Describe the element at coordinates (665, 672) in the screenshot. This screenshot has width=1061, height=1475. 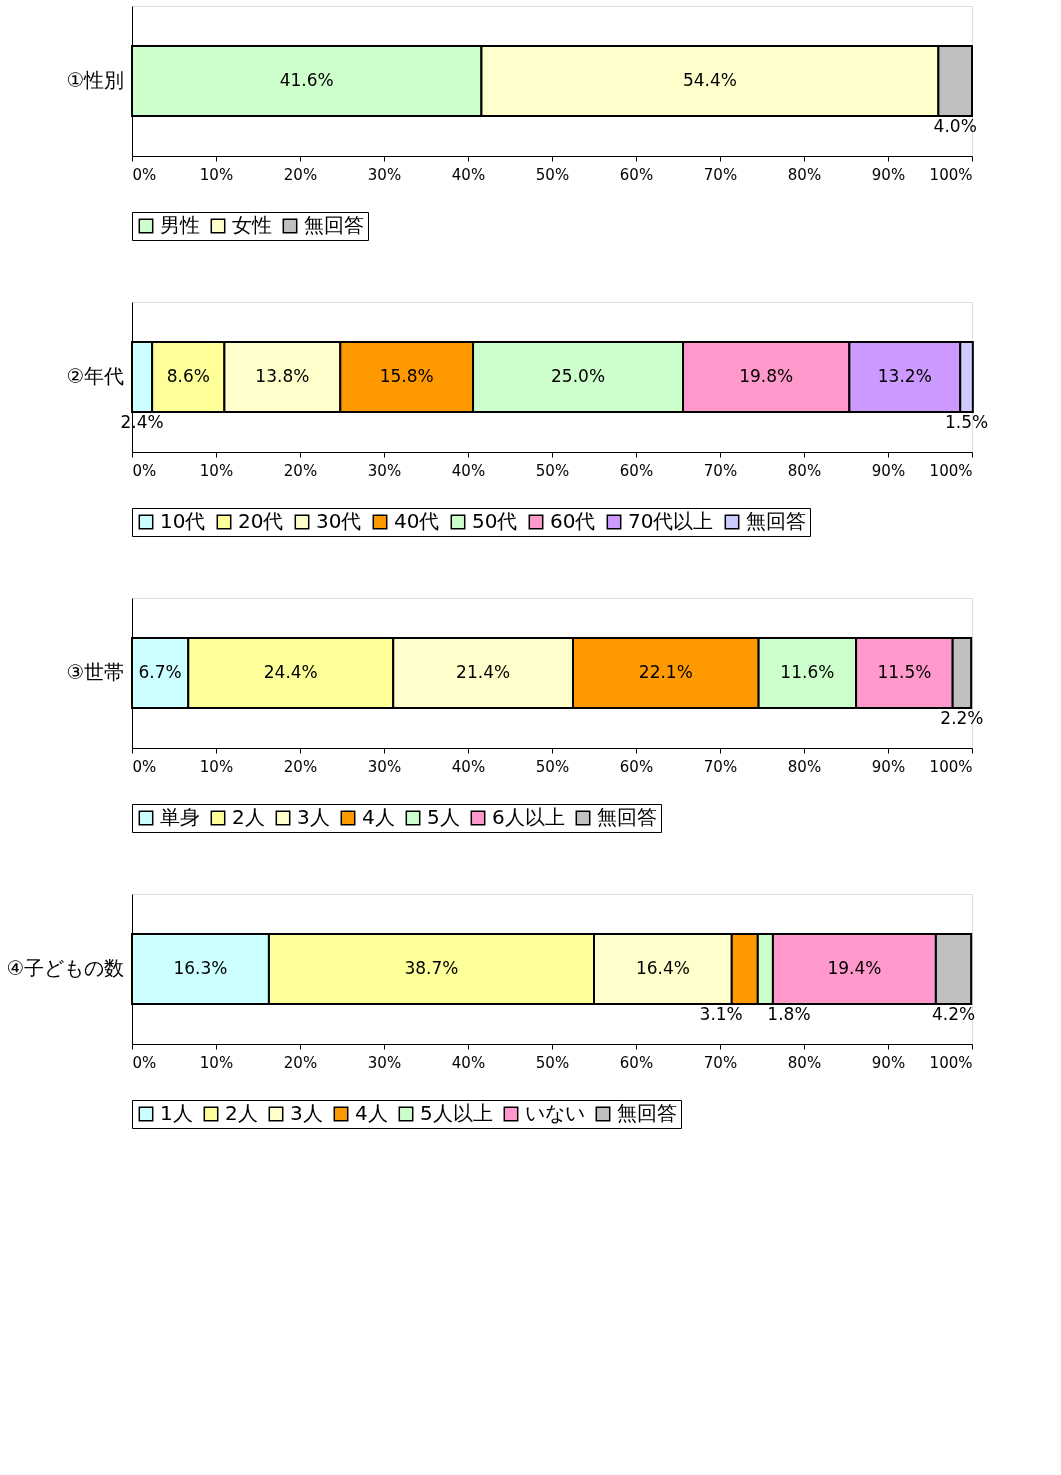
I see `data-label: 22.1%` at that location.